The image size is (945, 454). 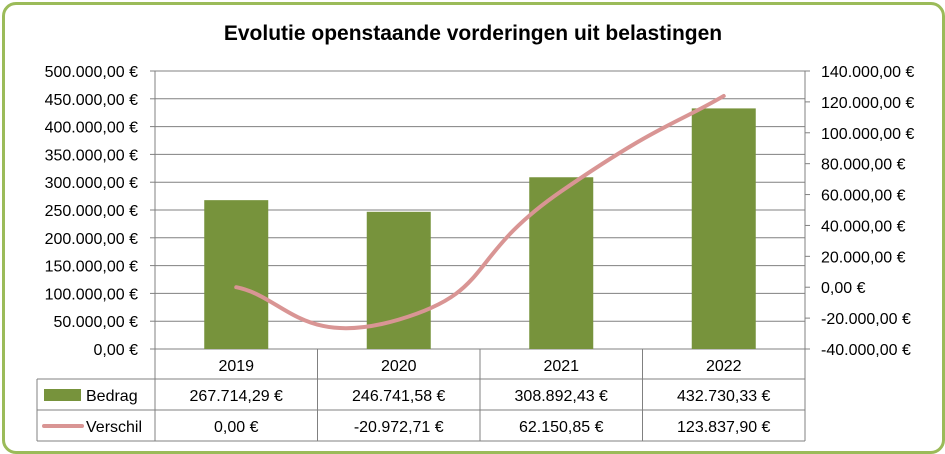 I want to click on left-tick-label: 100.000,00 €, so click(x=92, y=294).